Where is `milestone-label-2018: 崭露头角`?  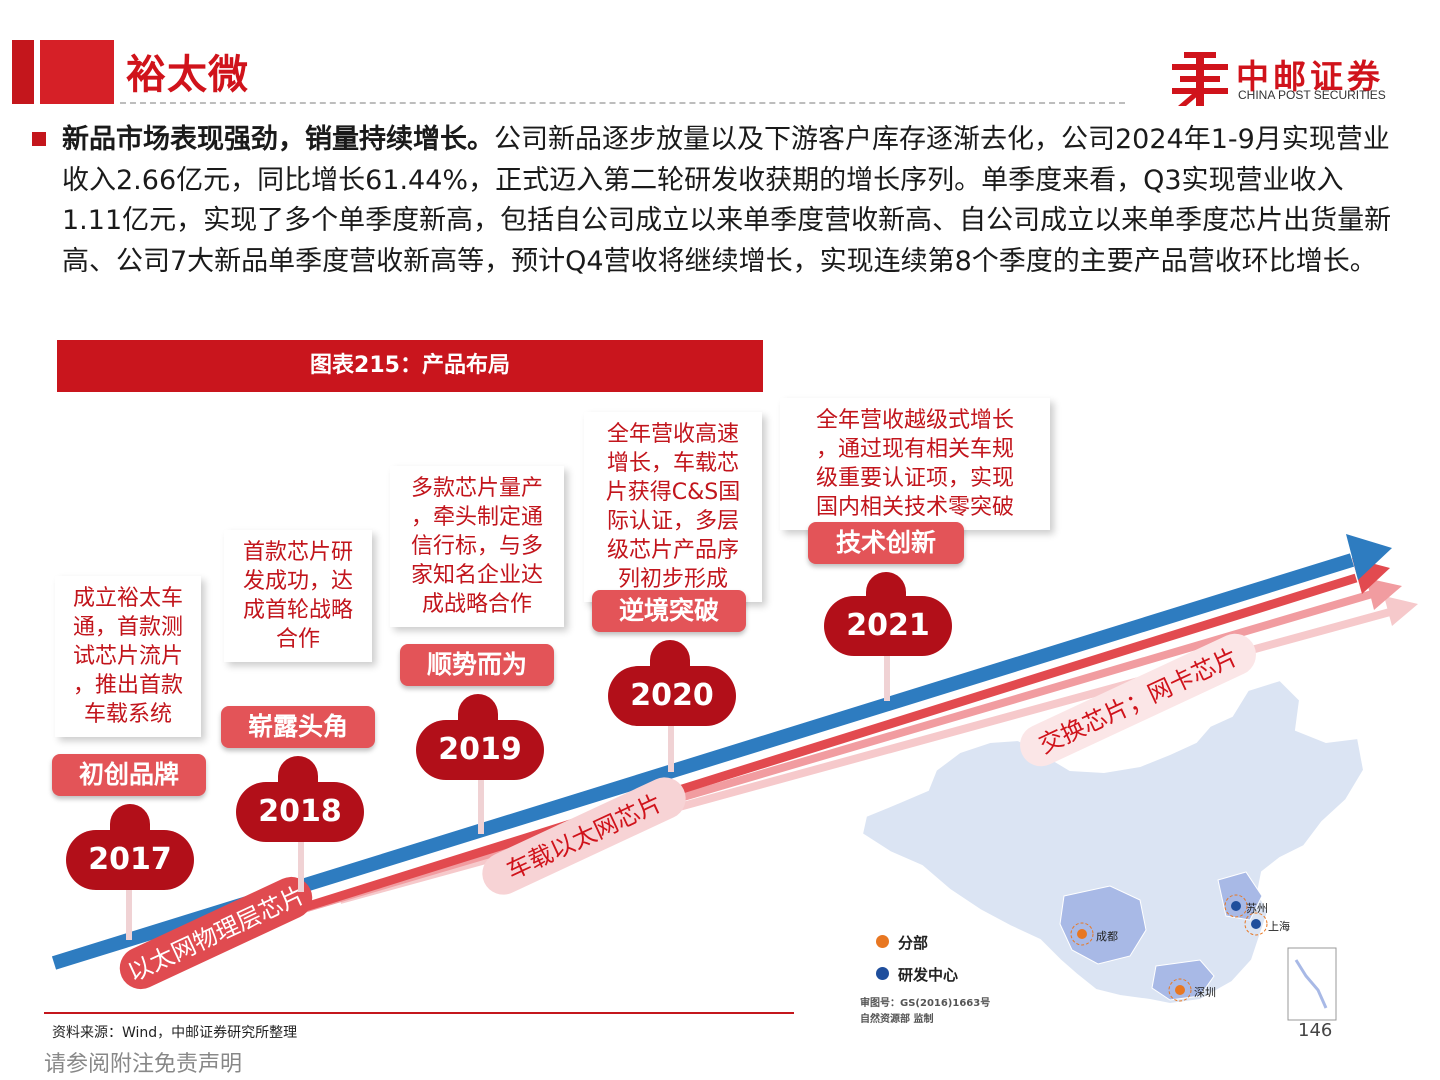
milestone-label-2018: 崭露头角 is located at coordinates (298, 727).